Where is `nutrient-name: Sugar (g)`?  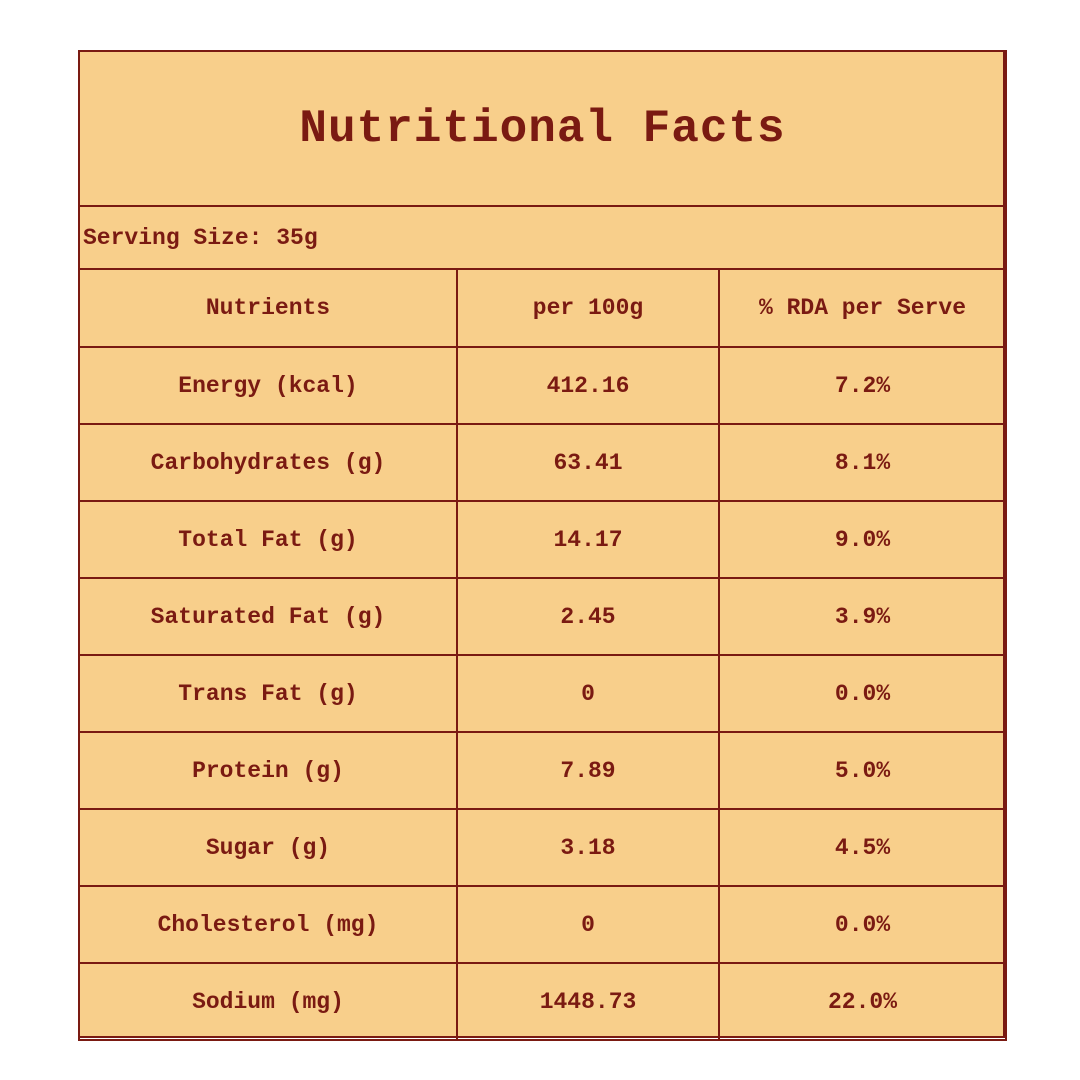
nutrient-name: Sugar (g) is located at coordinates (268, 847).